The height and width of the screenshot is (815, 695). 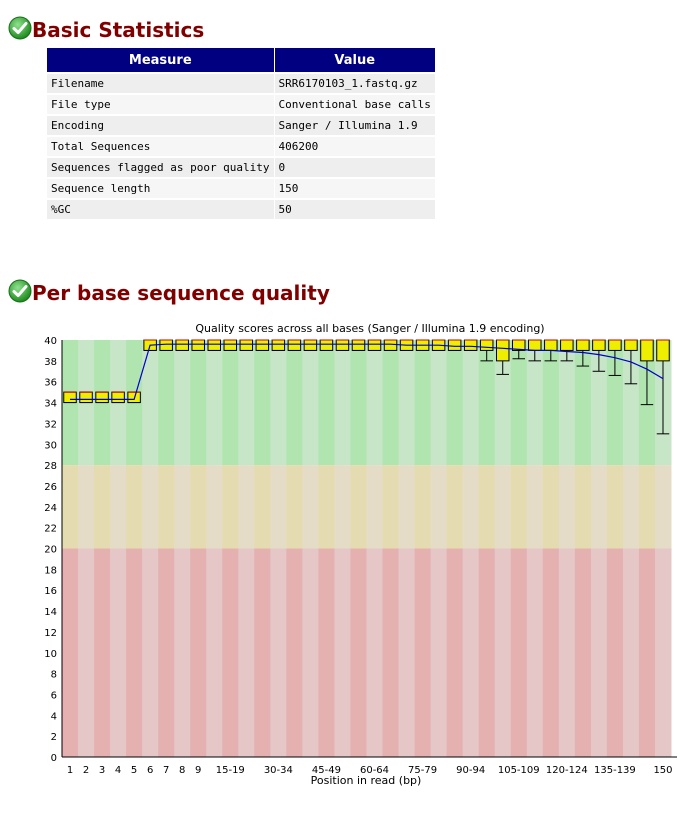 What do you see at coordinates (241, 104) in the screenshot?
I see `table-row: File type Conventional base calls` at bounding box center [241, 104].